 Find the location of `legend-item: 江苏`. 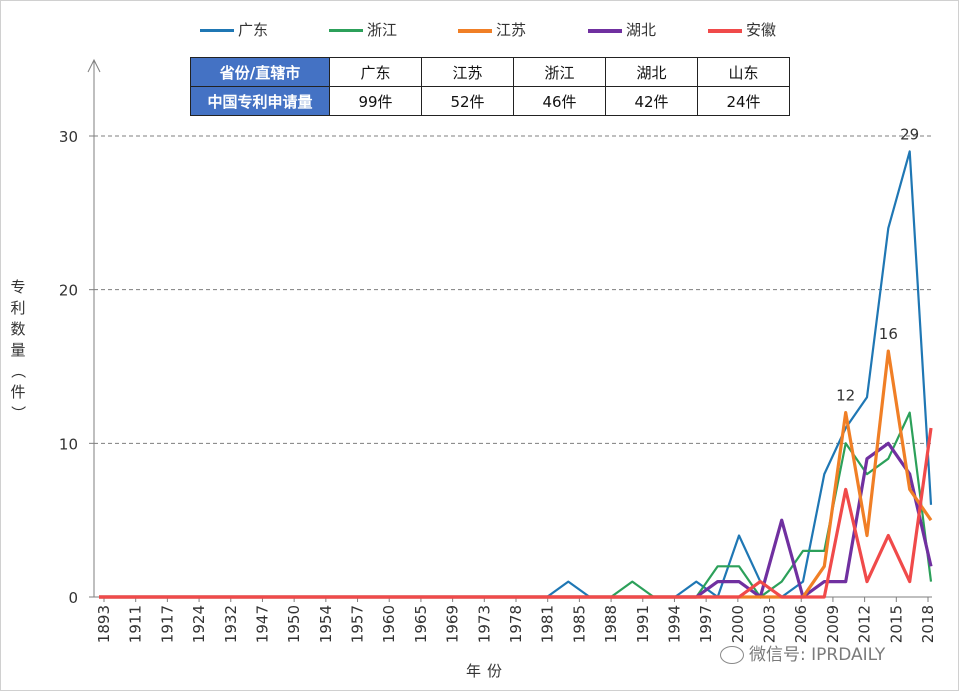

legend-item: 江苏 is located at coordinates (492, 29).